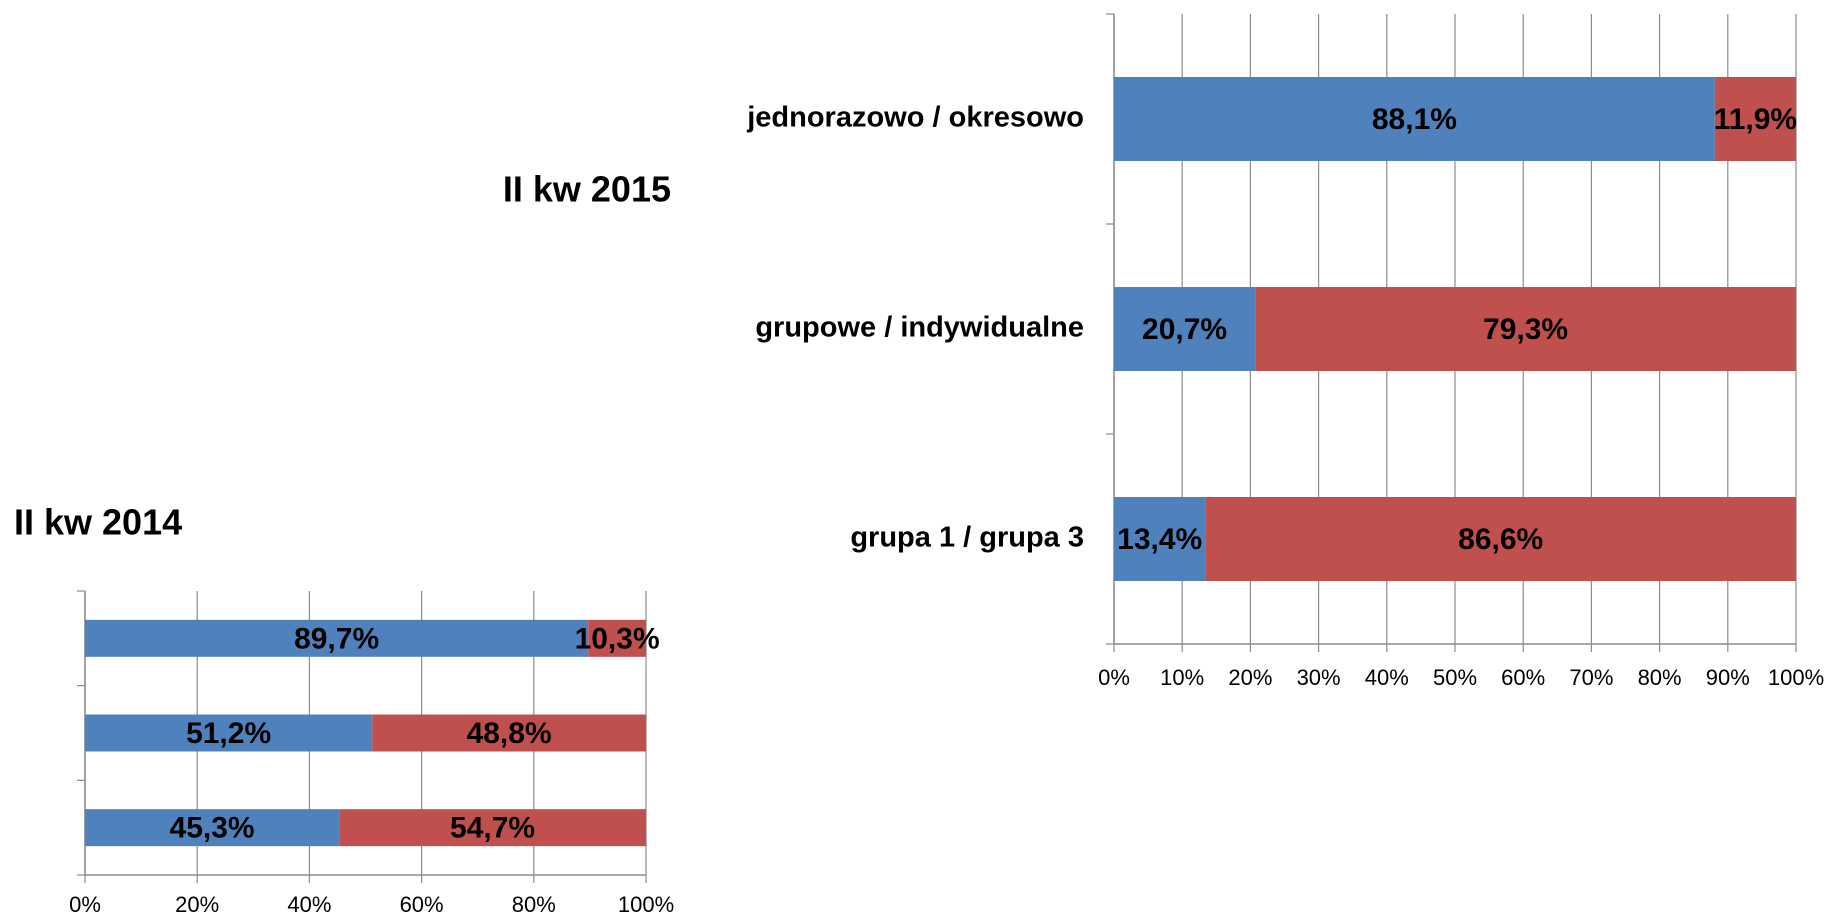 This screenshot has width=1829, height=917. What do you see at coordinates (1591, 677) in the screenshot?
I see `x-tick-label: 70%` at bounding box center [1591, 677].